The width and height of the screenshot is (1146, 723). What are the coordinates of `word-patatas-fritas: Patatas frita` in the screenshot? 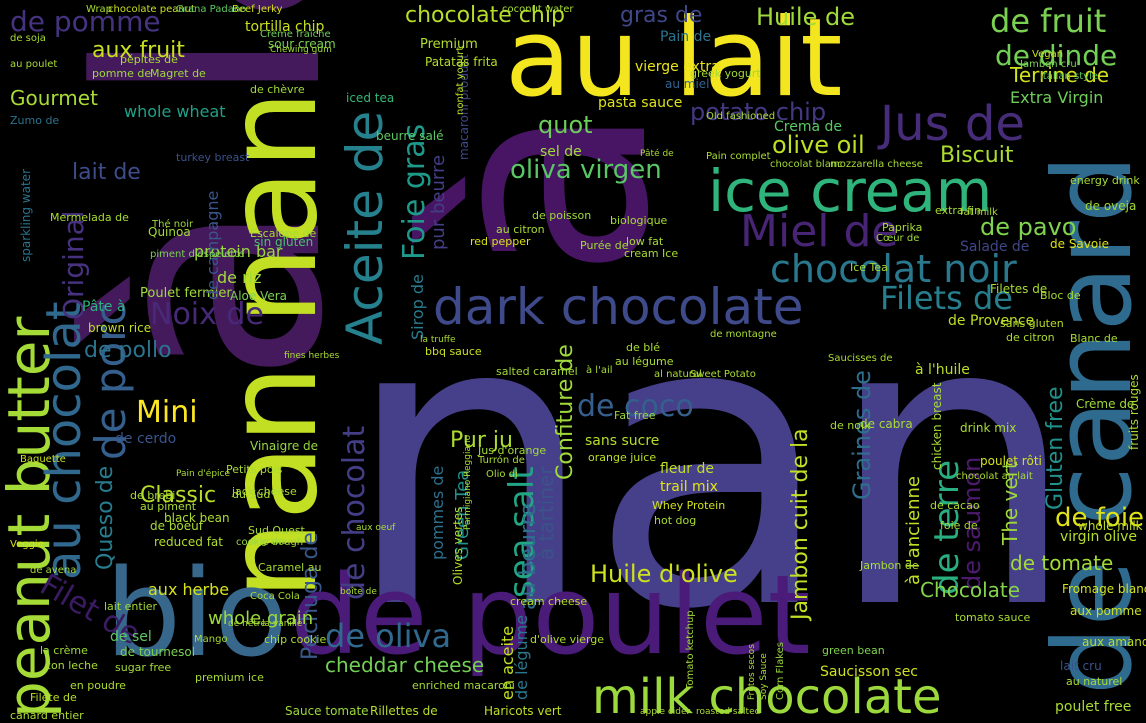 It's located at (461, 62).